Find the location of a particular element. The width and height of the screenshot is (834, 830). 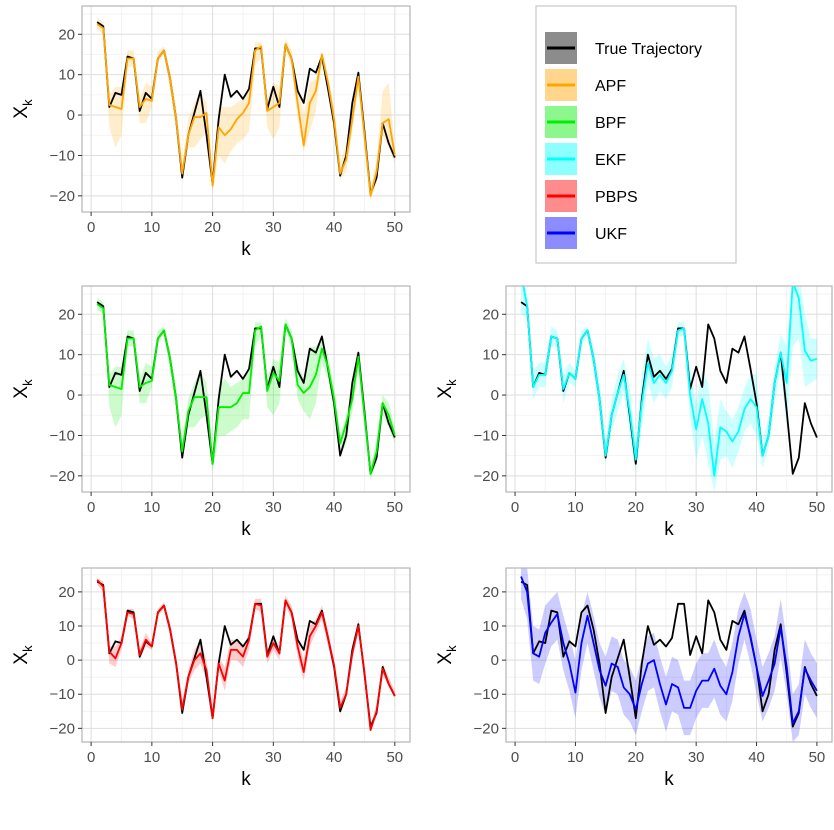

estimate-line-apf is located at coordinates (246, 110).